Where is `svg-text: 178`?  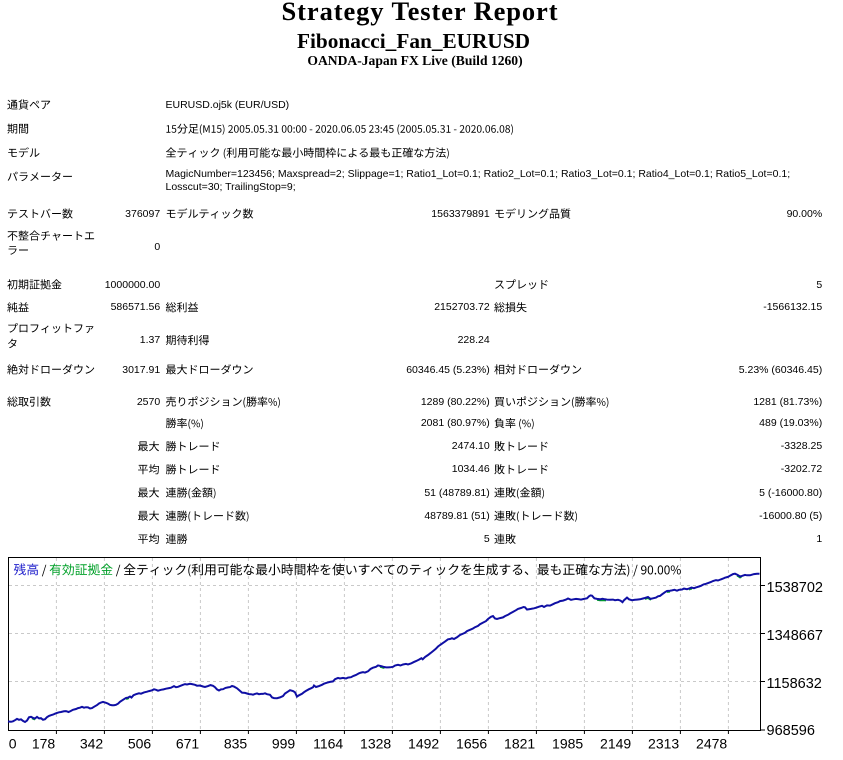 svg-text: 178 is located at coordinates (44, 744).